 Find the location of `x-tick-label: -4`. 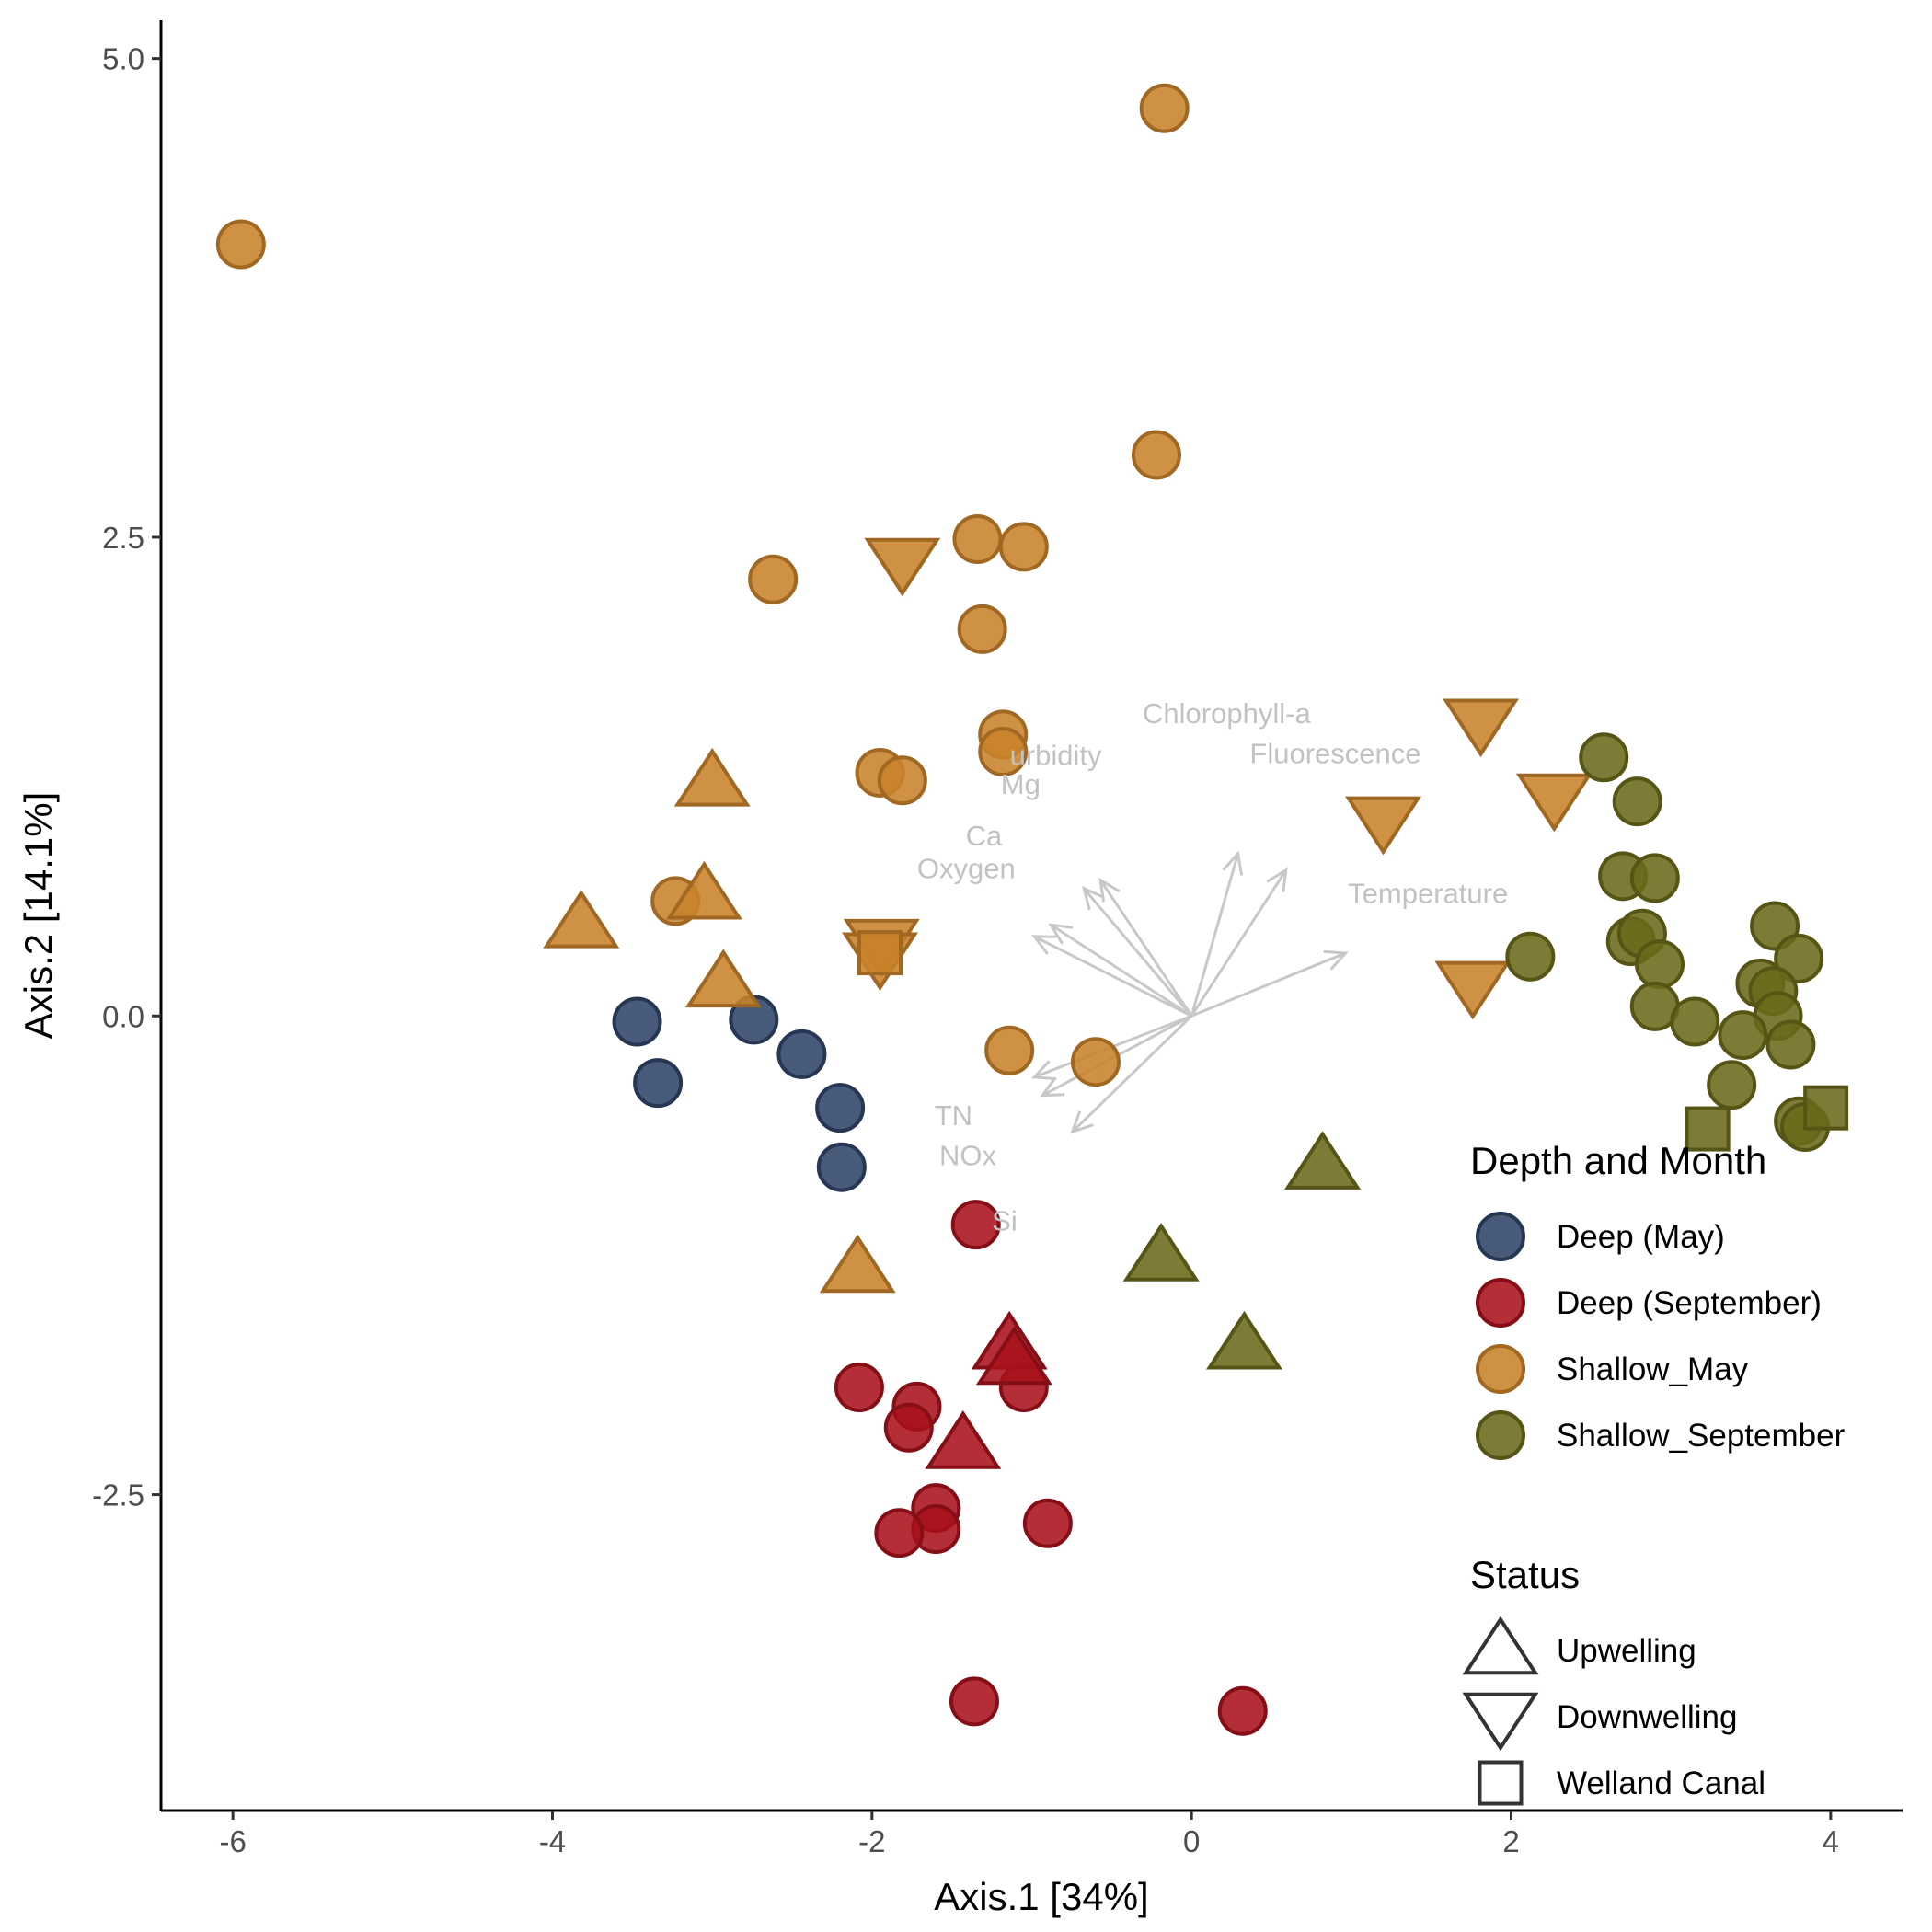

x-tick-label: -4 is located at coordinates (552, 1841).